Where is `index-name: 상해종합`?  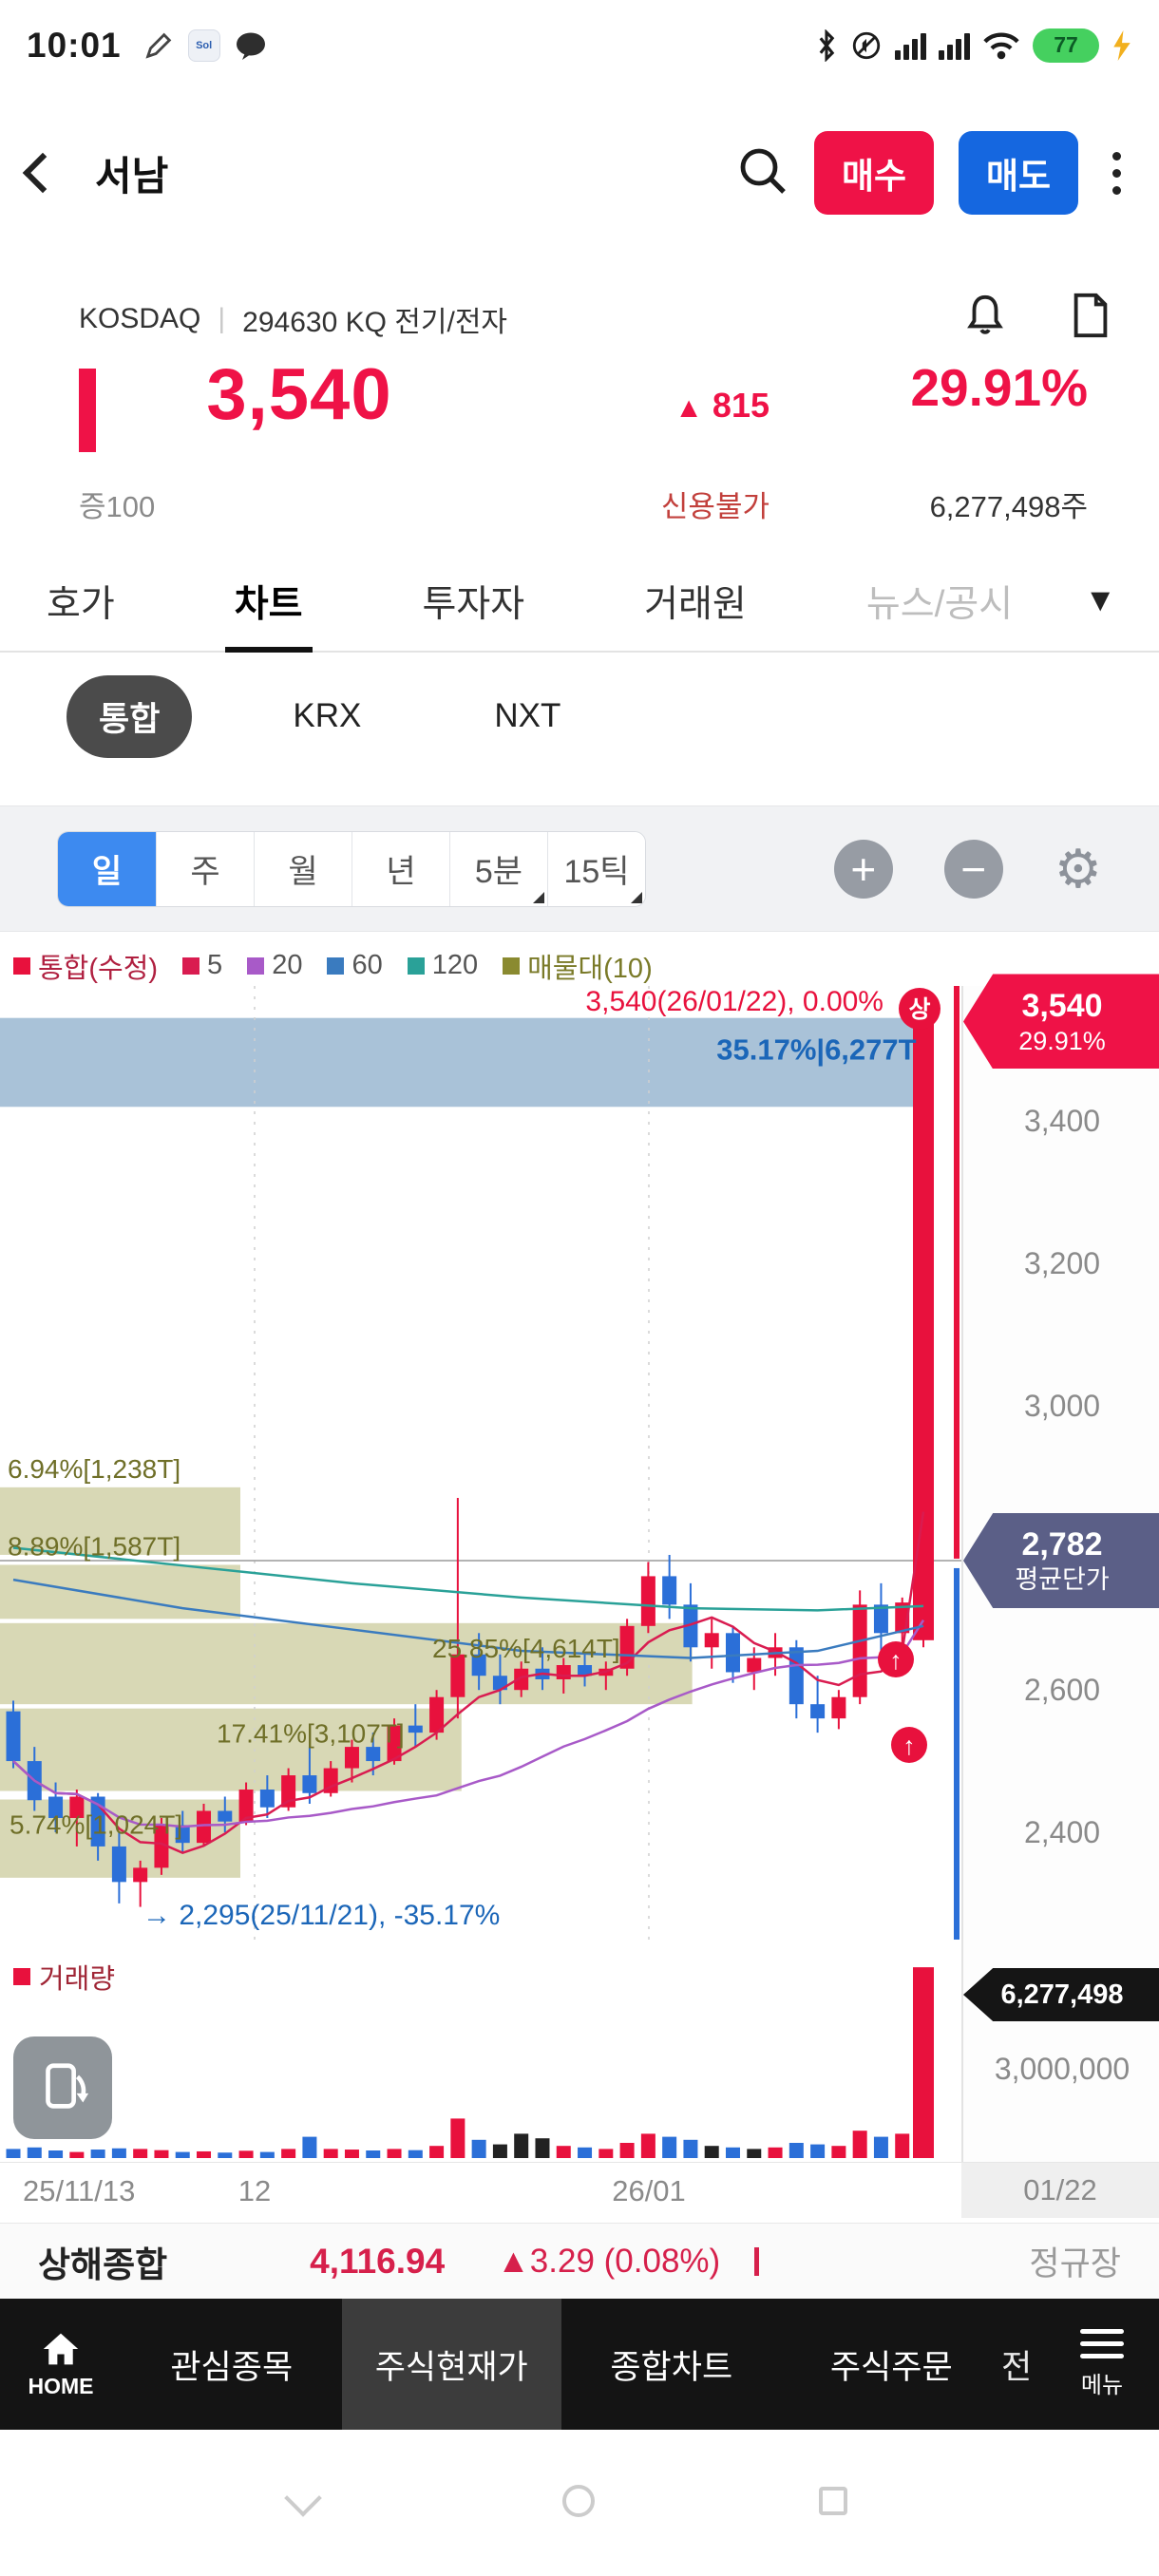 index-name: 상해종합 is located at coordinates (103, 2264).